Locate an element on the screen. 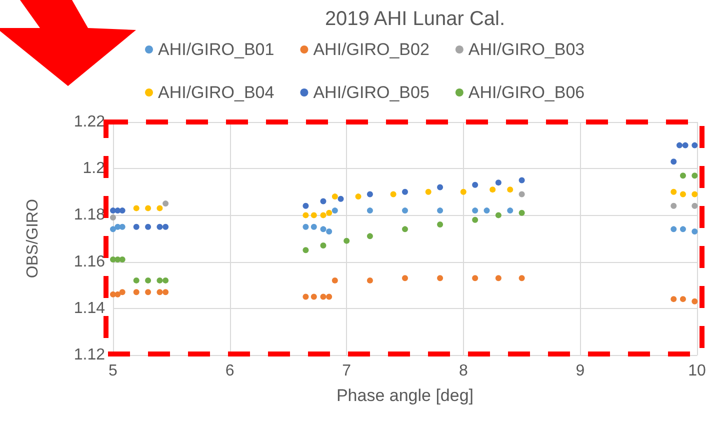 The height and width of the screenshot is (425, 715). y-tick-label: 1.14 is located at coordinates (90, 308).